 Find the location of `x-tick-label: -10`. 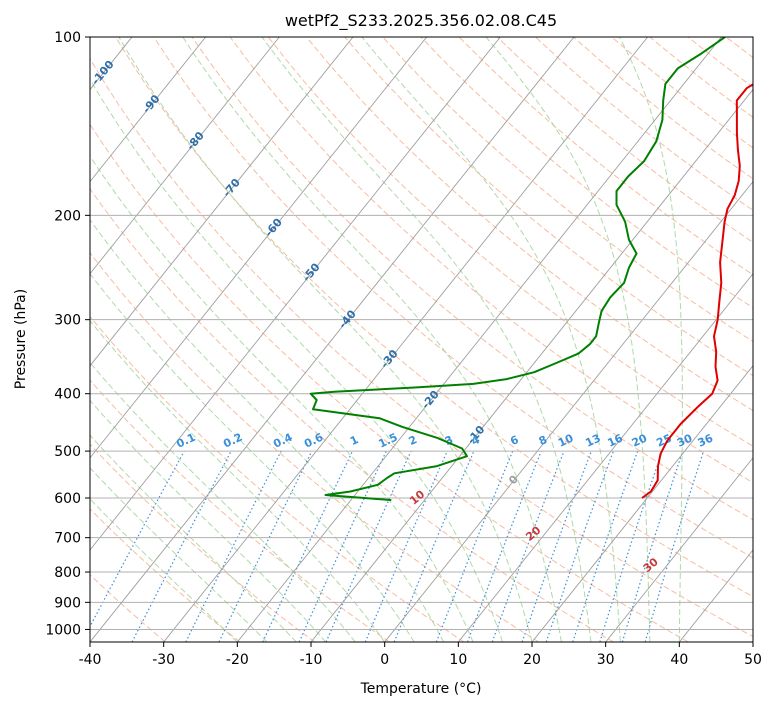

x-tick-label: -10 is located at coordinates (311, 660).